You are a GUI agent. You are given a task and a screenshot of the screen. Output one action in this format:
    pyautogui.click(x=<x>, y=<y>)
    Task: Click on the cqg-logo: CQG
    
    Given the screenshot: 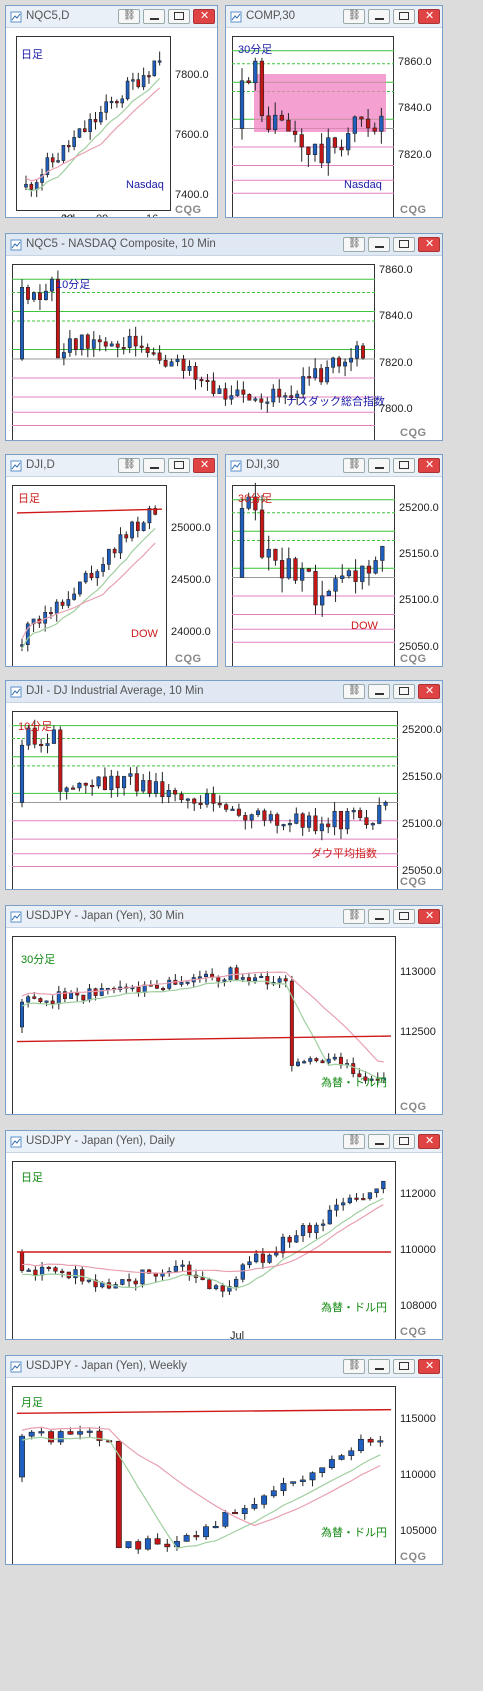 What is the action you would take?
    pyautogui.click(x=413, y=659)
    